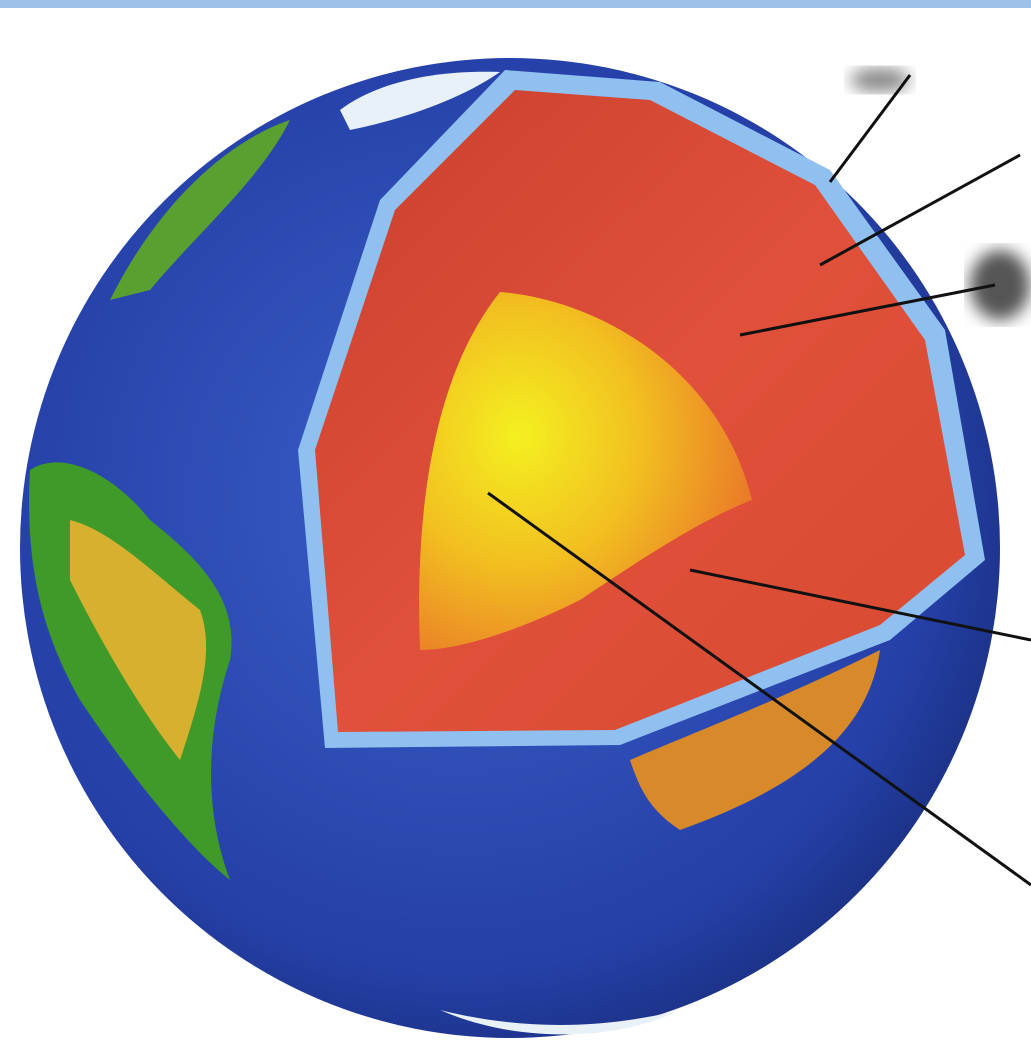  I want to click on top-border, so click(515, 4).